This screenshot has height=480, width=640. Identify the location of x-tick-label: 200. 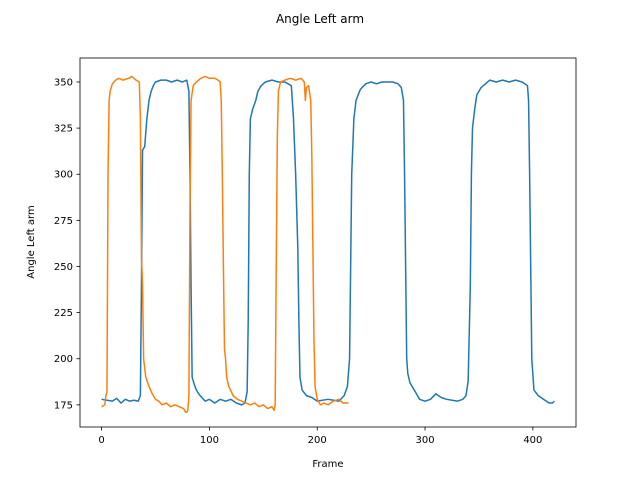
(317, 440).